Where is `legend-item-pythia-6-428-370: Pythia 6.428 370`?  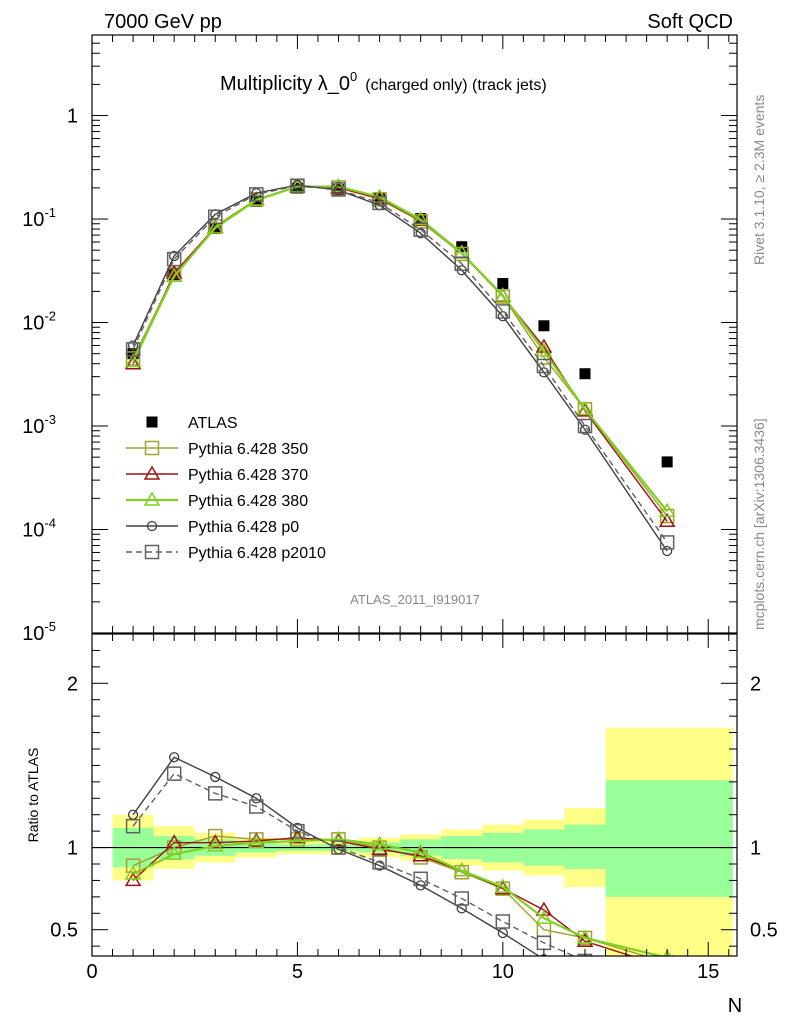 legend-item-pythia-6-428-370: Pythia 6.428 370 is located at coordinates (217, 474).